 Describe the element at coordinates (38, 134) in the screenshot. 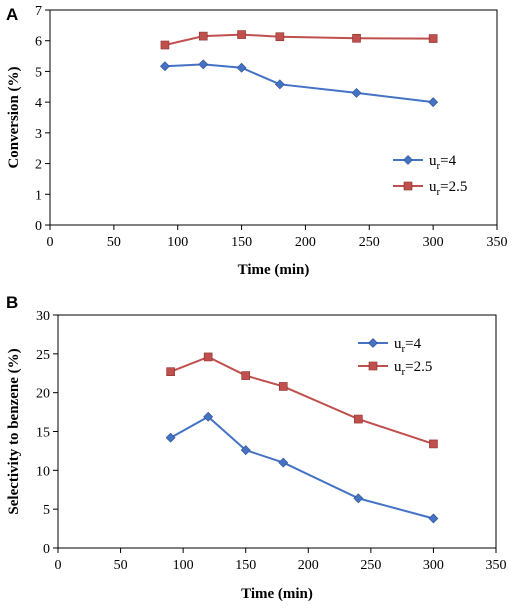

I see `y-tick-label: 3` at that location.